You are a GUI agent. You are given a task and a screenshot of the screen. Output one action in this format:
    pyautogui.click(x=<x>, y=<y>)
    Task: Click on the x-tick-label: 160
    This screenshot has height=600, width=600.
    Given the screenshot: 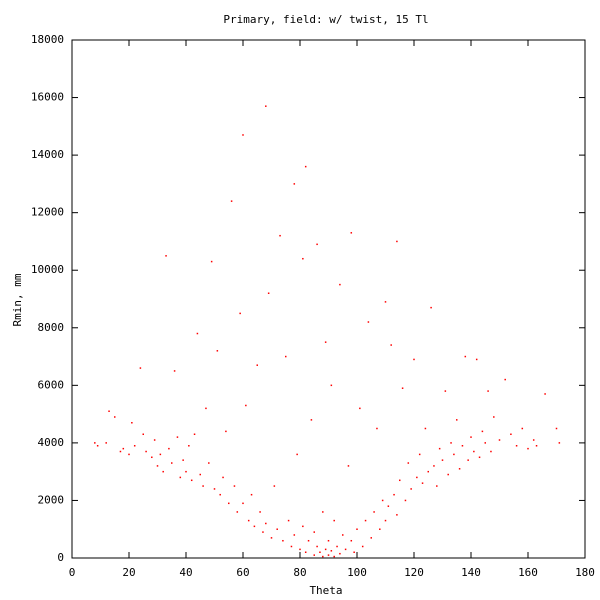 What is the action you would take?
    pyautogui.click(x=528, y=572)
    